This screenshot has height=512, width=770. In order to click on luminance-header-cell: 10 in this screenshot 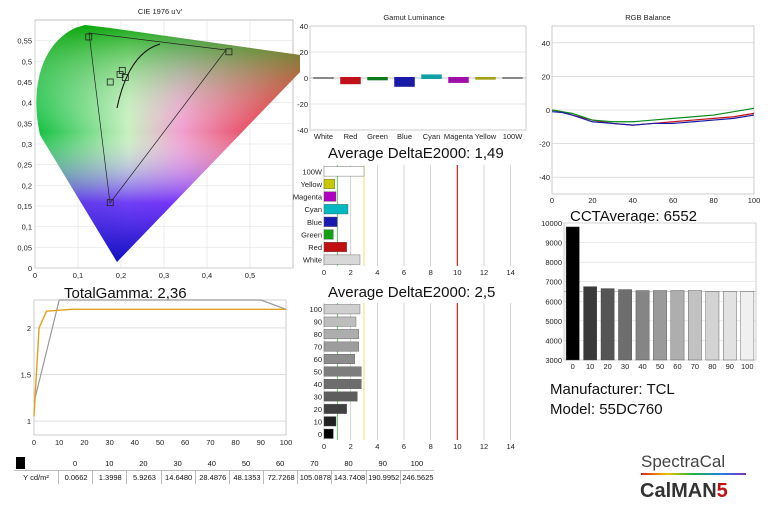, I will do `click(109, 463)`.